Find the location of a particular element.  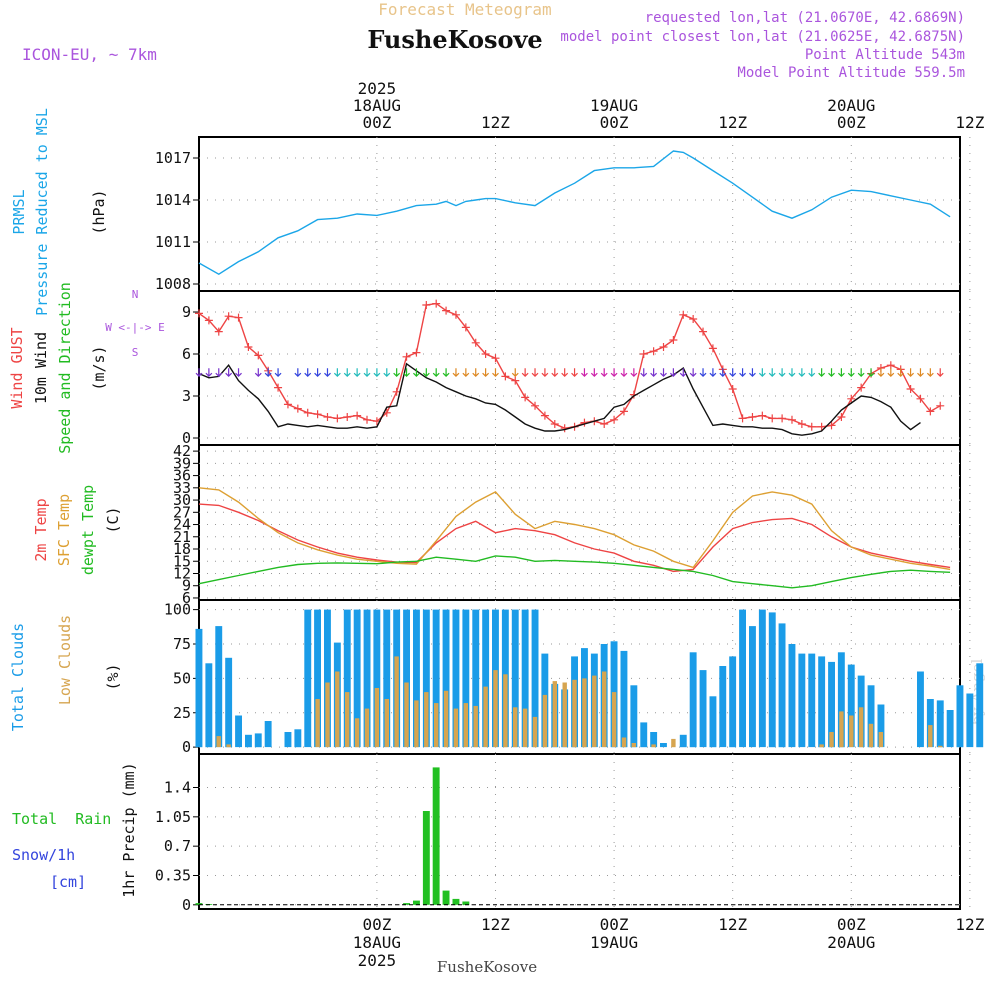

cloud-label-total: Total Clouds is located at coordinates (18, 677).